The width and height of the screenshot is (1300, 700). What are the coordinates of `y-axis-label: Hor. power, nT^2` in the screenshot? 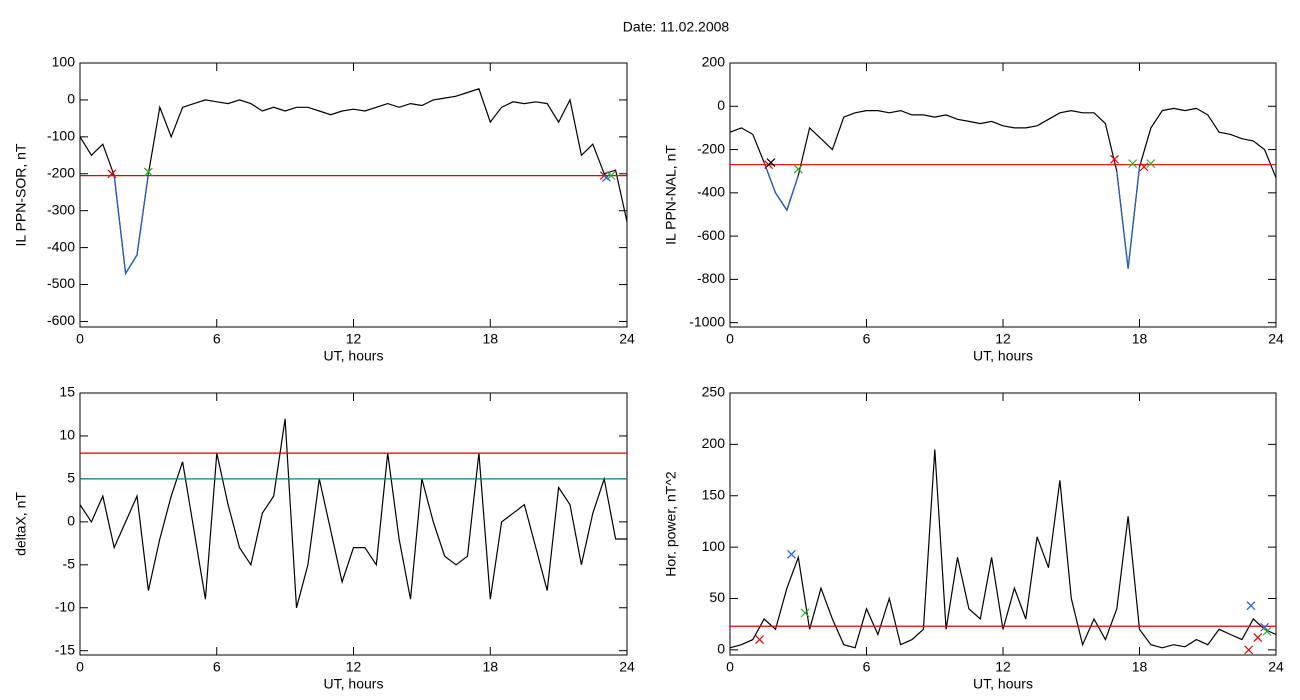 It's located at (671, 524).